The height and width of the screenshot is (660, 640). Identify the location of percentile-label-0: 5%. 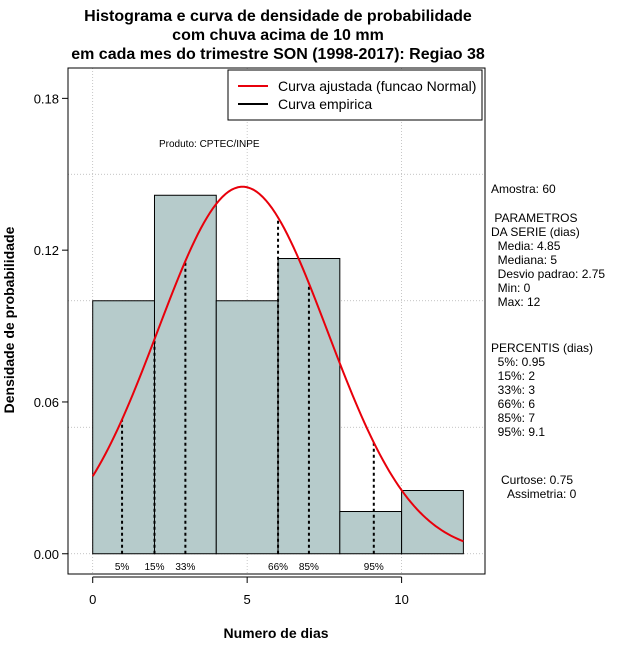
(122, 567).